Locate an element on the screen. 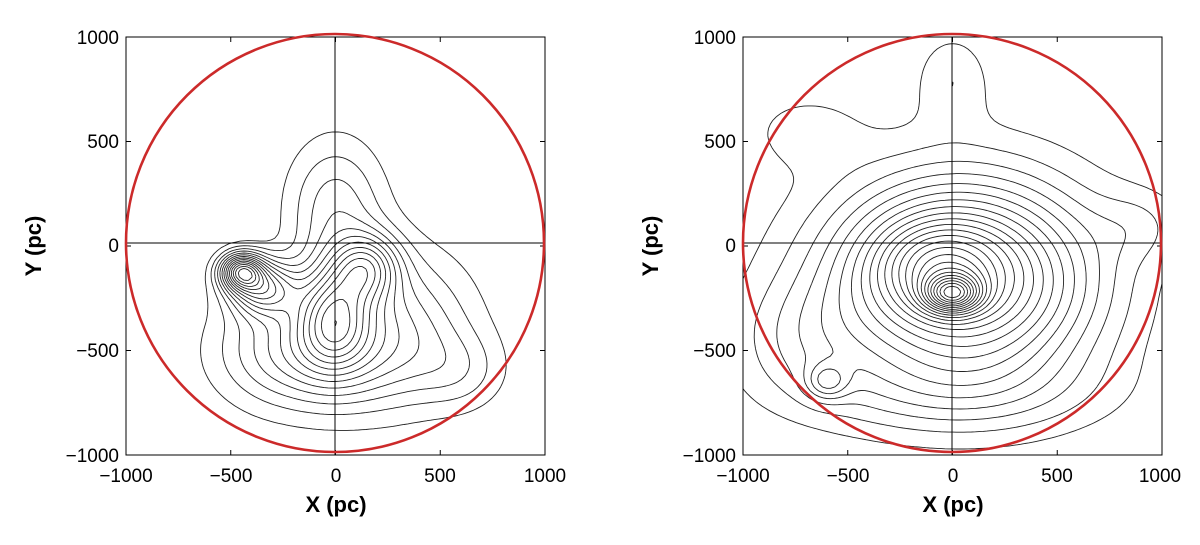 Image resolution: width=1200 pixels, height=545 pixels. contour-lines is located at coordinates (353, 281).